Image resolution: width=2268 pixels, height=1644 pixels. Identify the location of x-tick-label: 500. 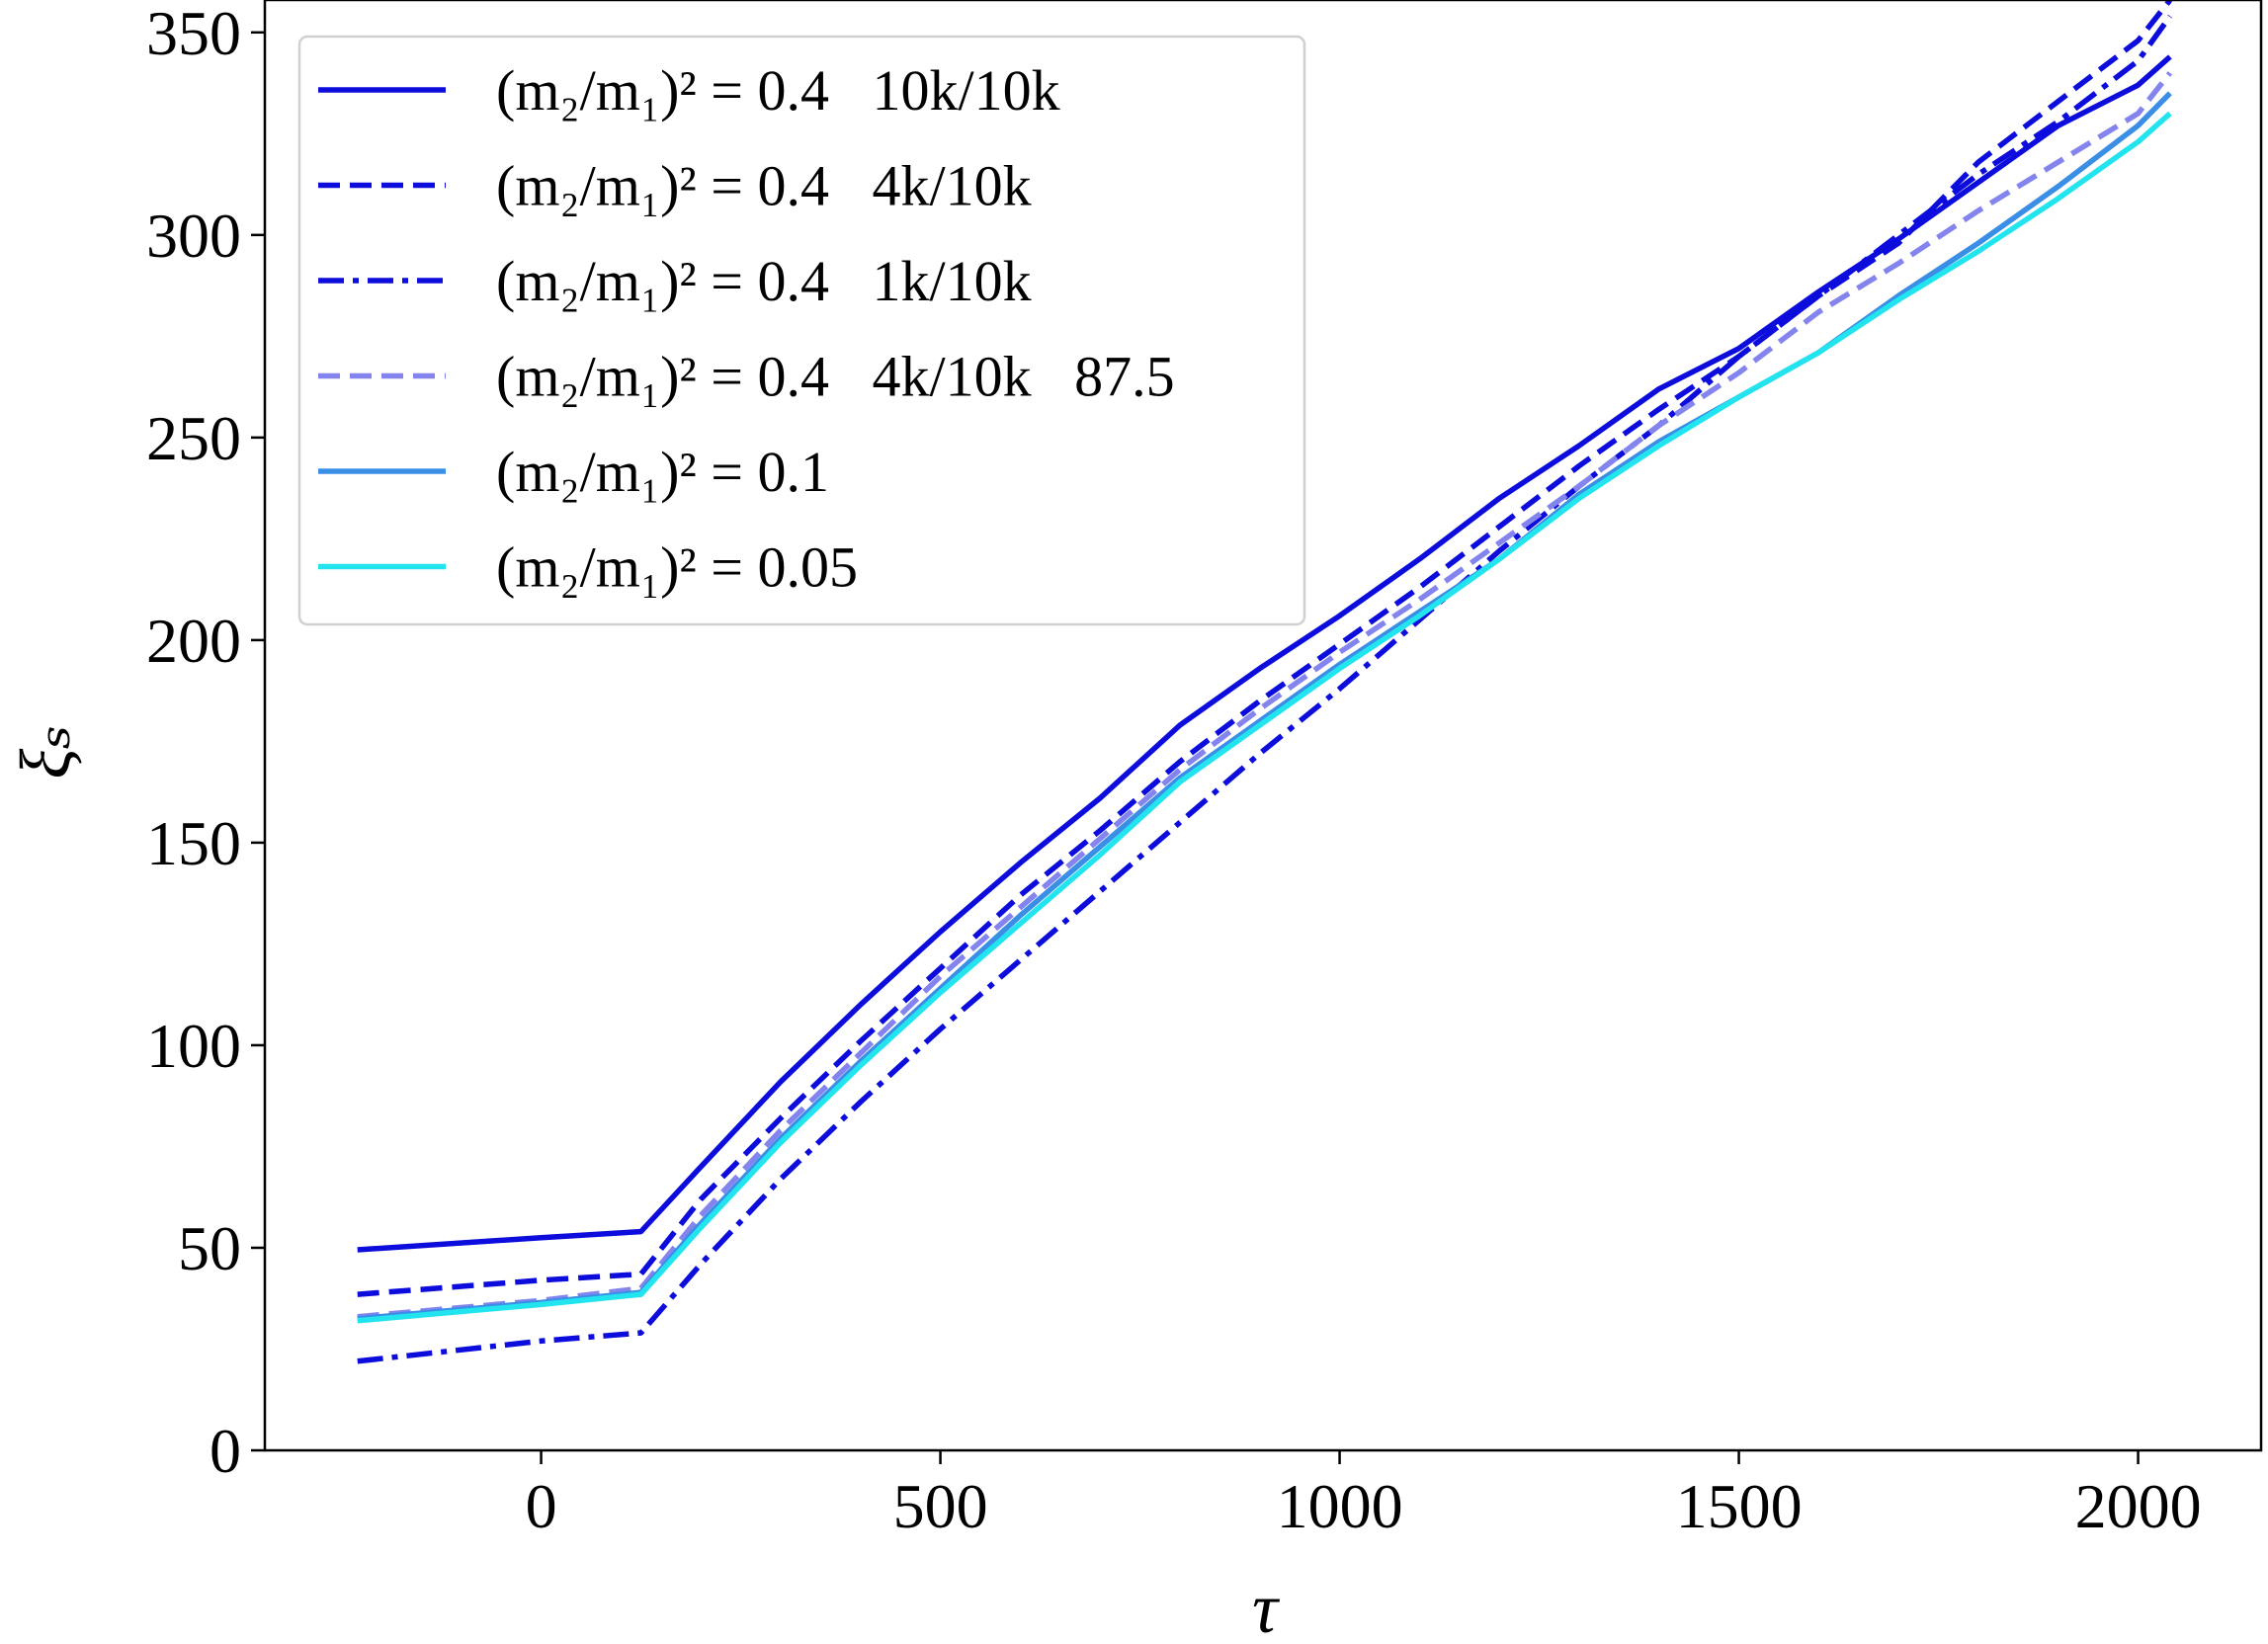
(940, 1506).